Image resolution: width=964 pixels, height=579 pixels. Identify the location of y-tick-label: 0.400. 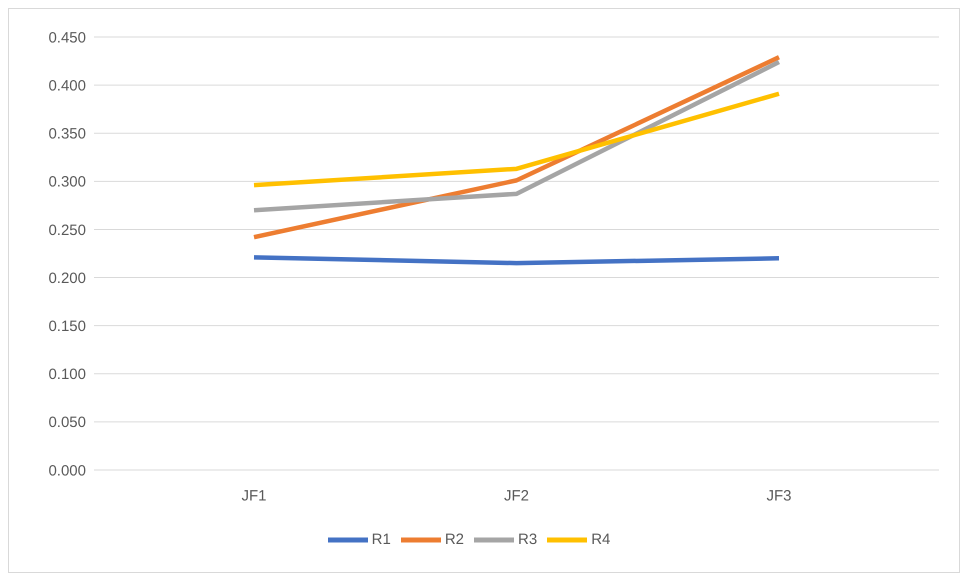
(67, 85).